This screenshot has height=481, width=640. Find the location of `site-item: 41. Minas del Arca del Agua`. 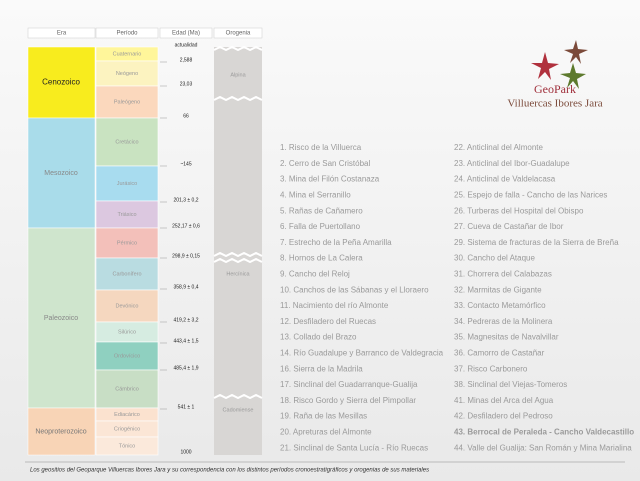

site-item: 41. Minas del Arca del Agua is located at coordinates (504, 400).